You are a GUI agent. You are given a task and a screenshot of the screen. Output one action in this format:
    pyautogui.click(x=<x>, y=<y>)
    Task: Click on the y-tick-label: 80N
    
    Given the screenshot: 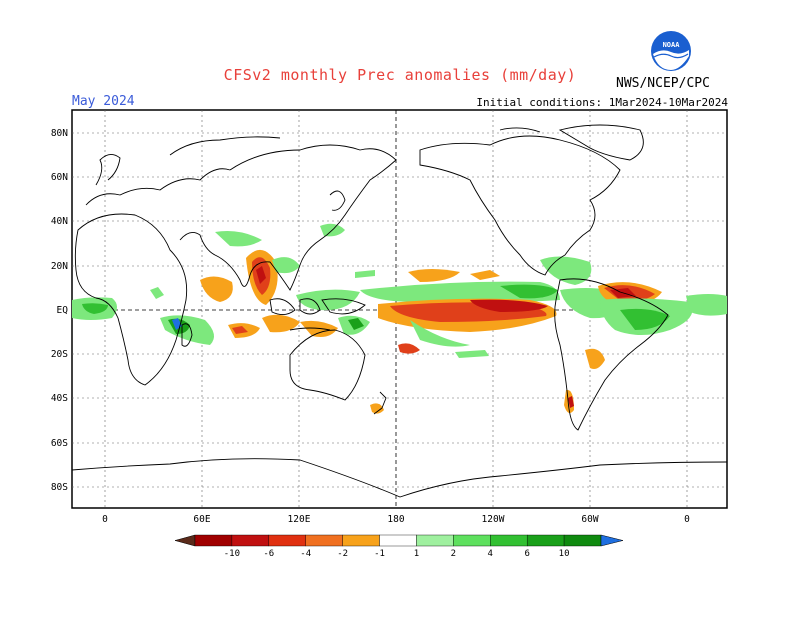 What is the action you would take?
    pyautogui.click(x=59, y=133)
    